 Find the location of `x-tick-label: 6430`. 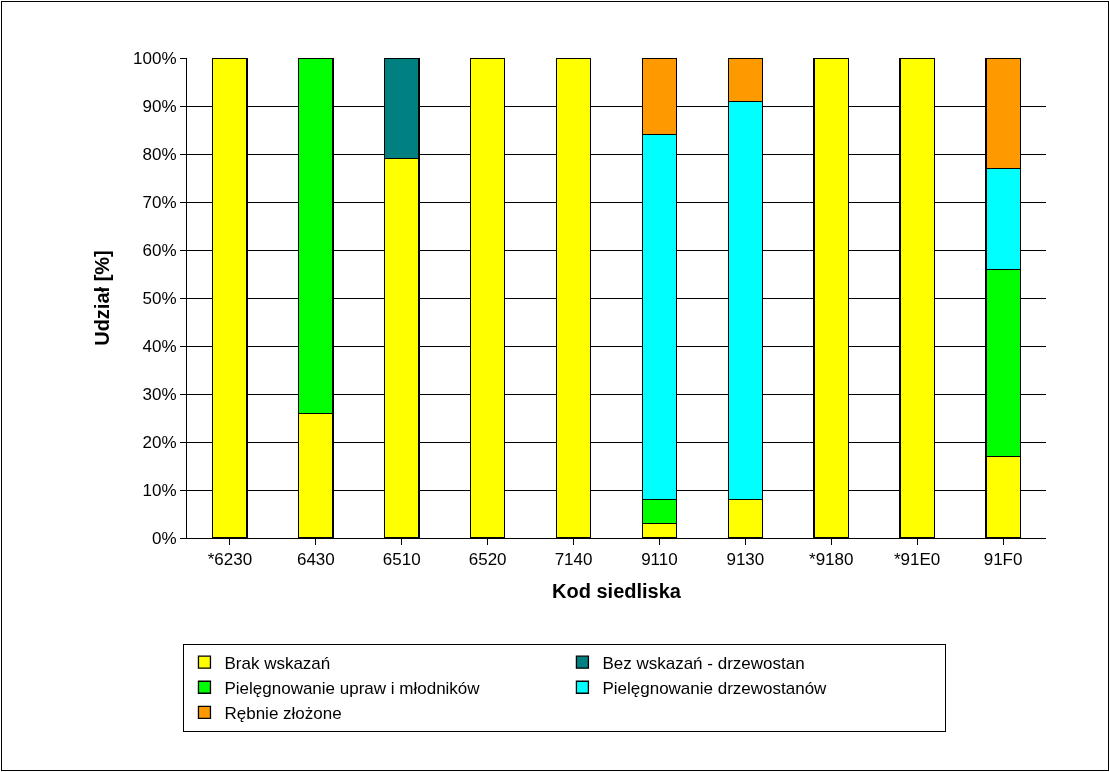

x-tick-label: 6430 is located at coordinates (315, 560).